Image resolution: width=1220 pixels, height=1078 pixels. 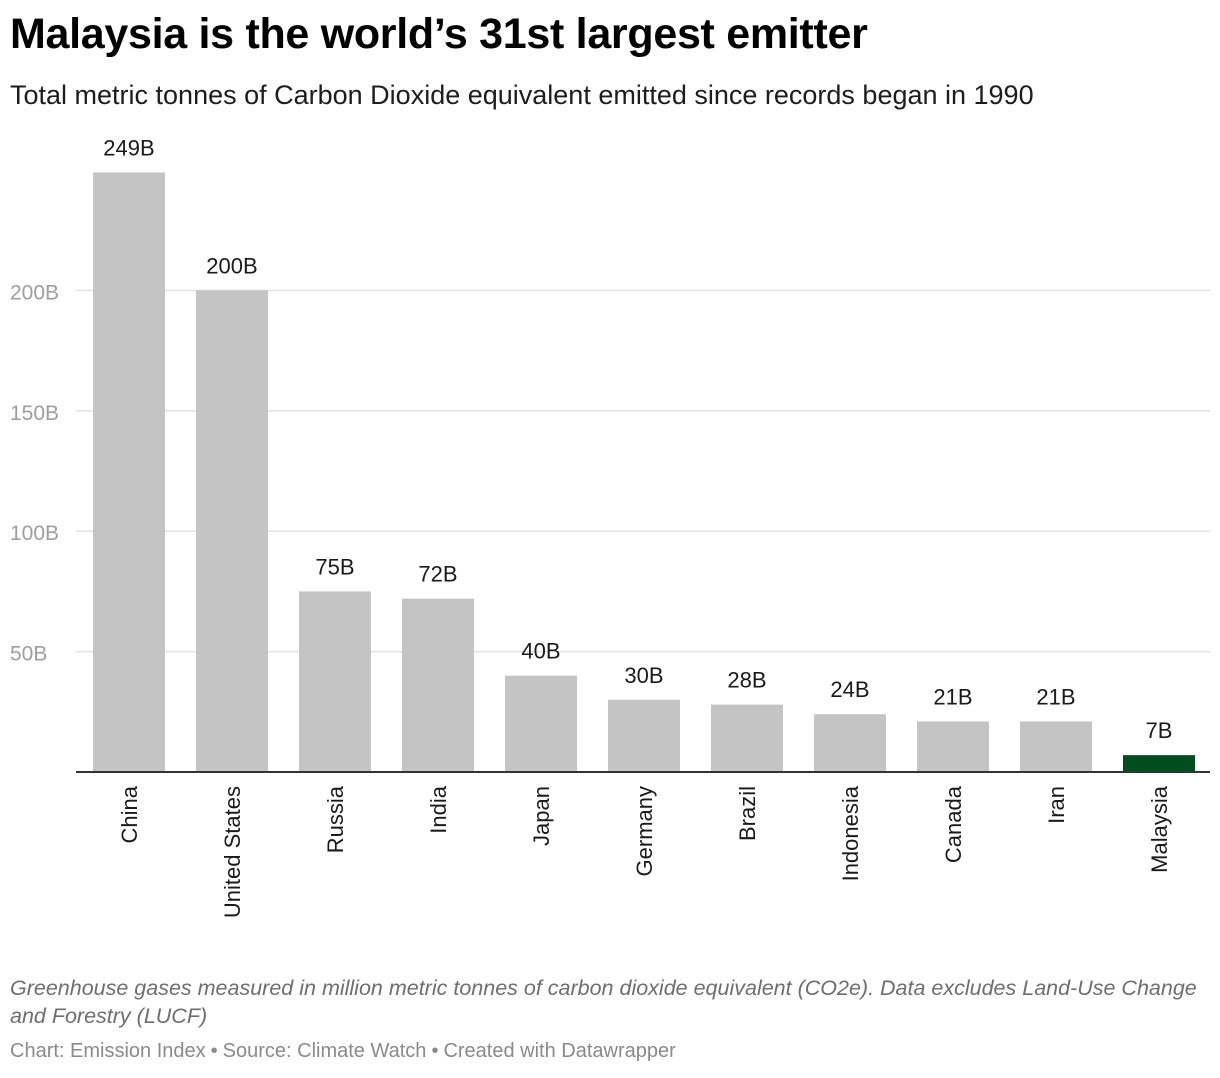 I want to click on bar-brazil, so click(x=747, y=738).